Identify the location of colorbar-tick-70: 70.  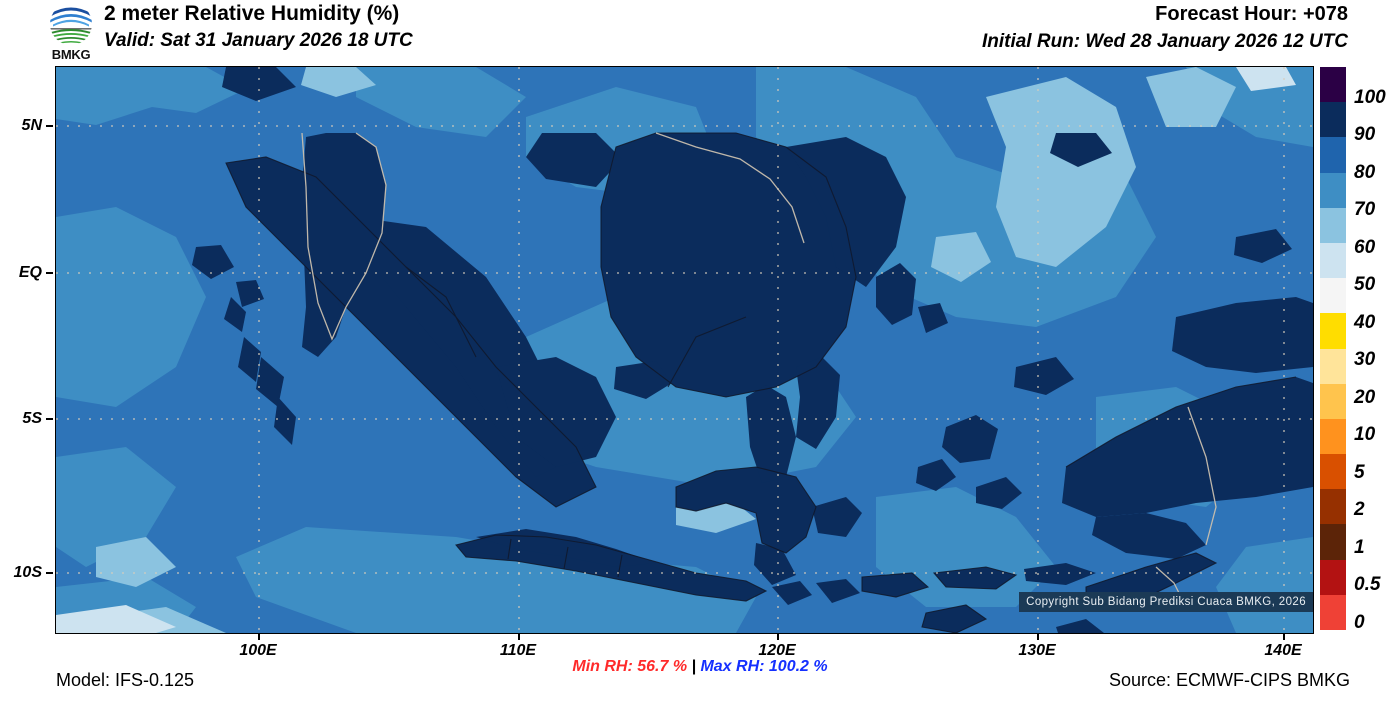
(1365, 209).